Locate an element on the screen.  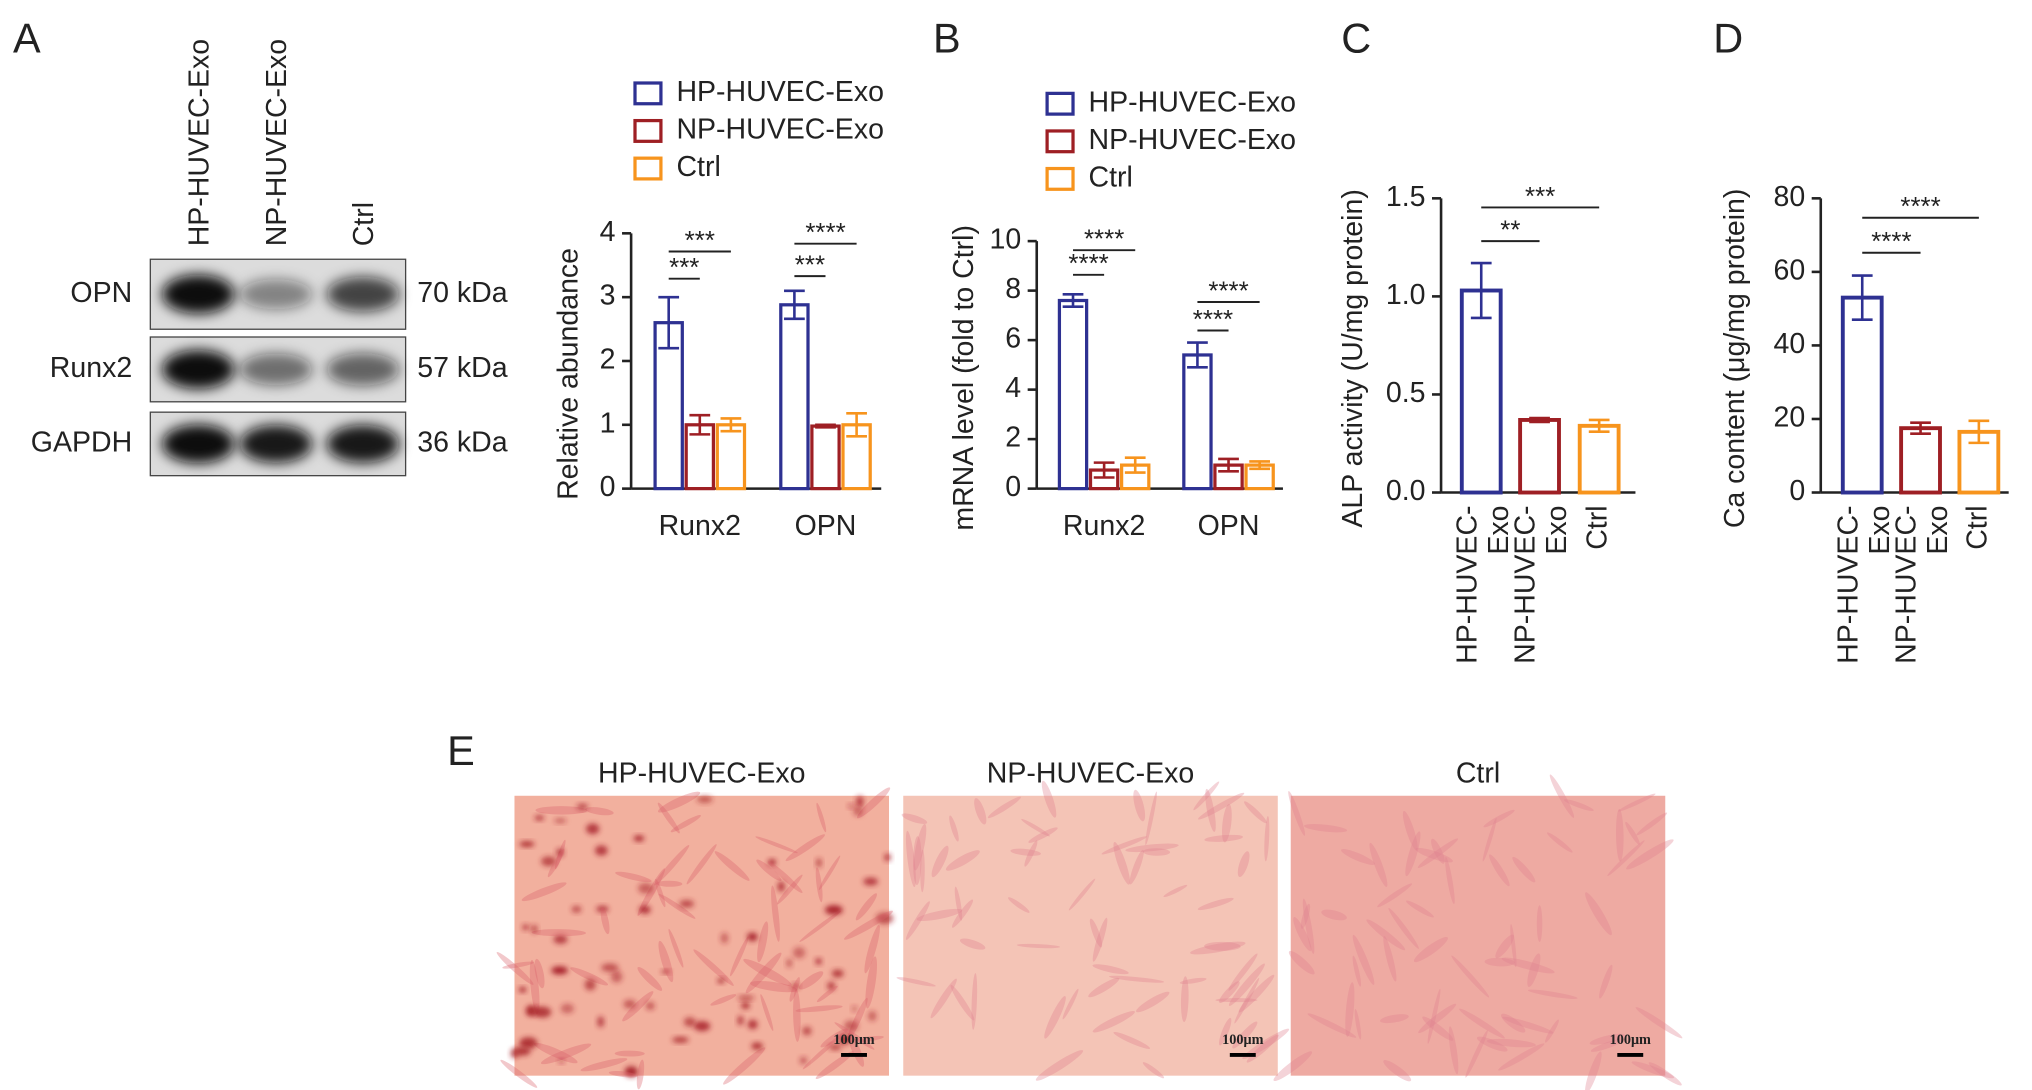
x-tick-label: Ctrl is located at coordinates (1598, 527).